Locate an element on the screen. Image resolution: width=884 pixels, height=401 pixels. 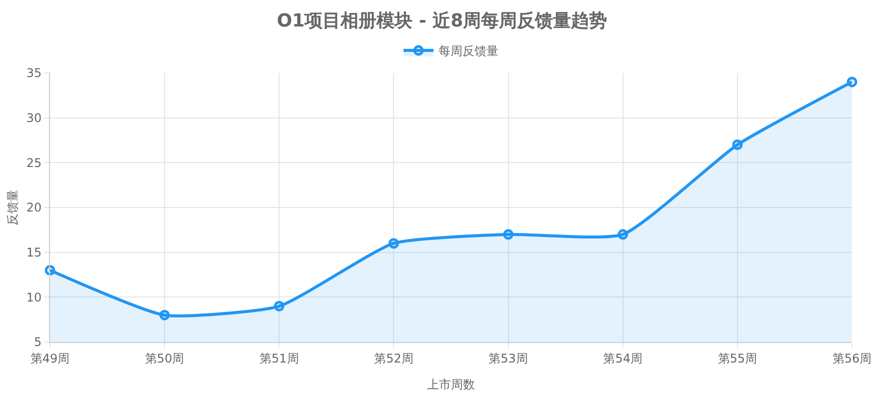
x-tick-label: 第53周 is located at coordinates (508, 358).